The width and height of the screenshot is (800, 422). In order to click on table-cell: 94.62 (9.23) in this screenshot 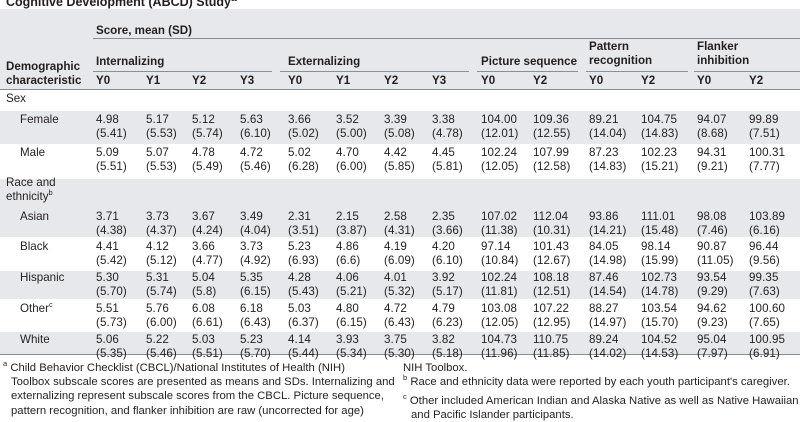, I will do `click(712, 316)`.